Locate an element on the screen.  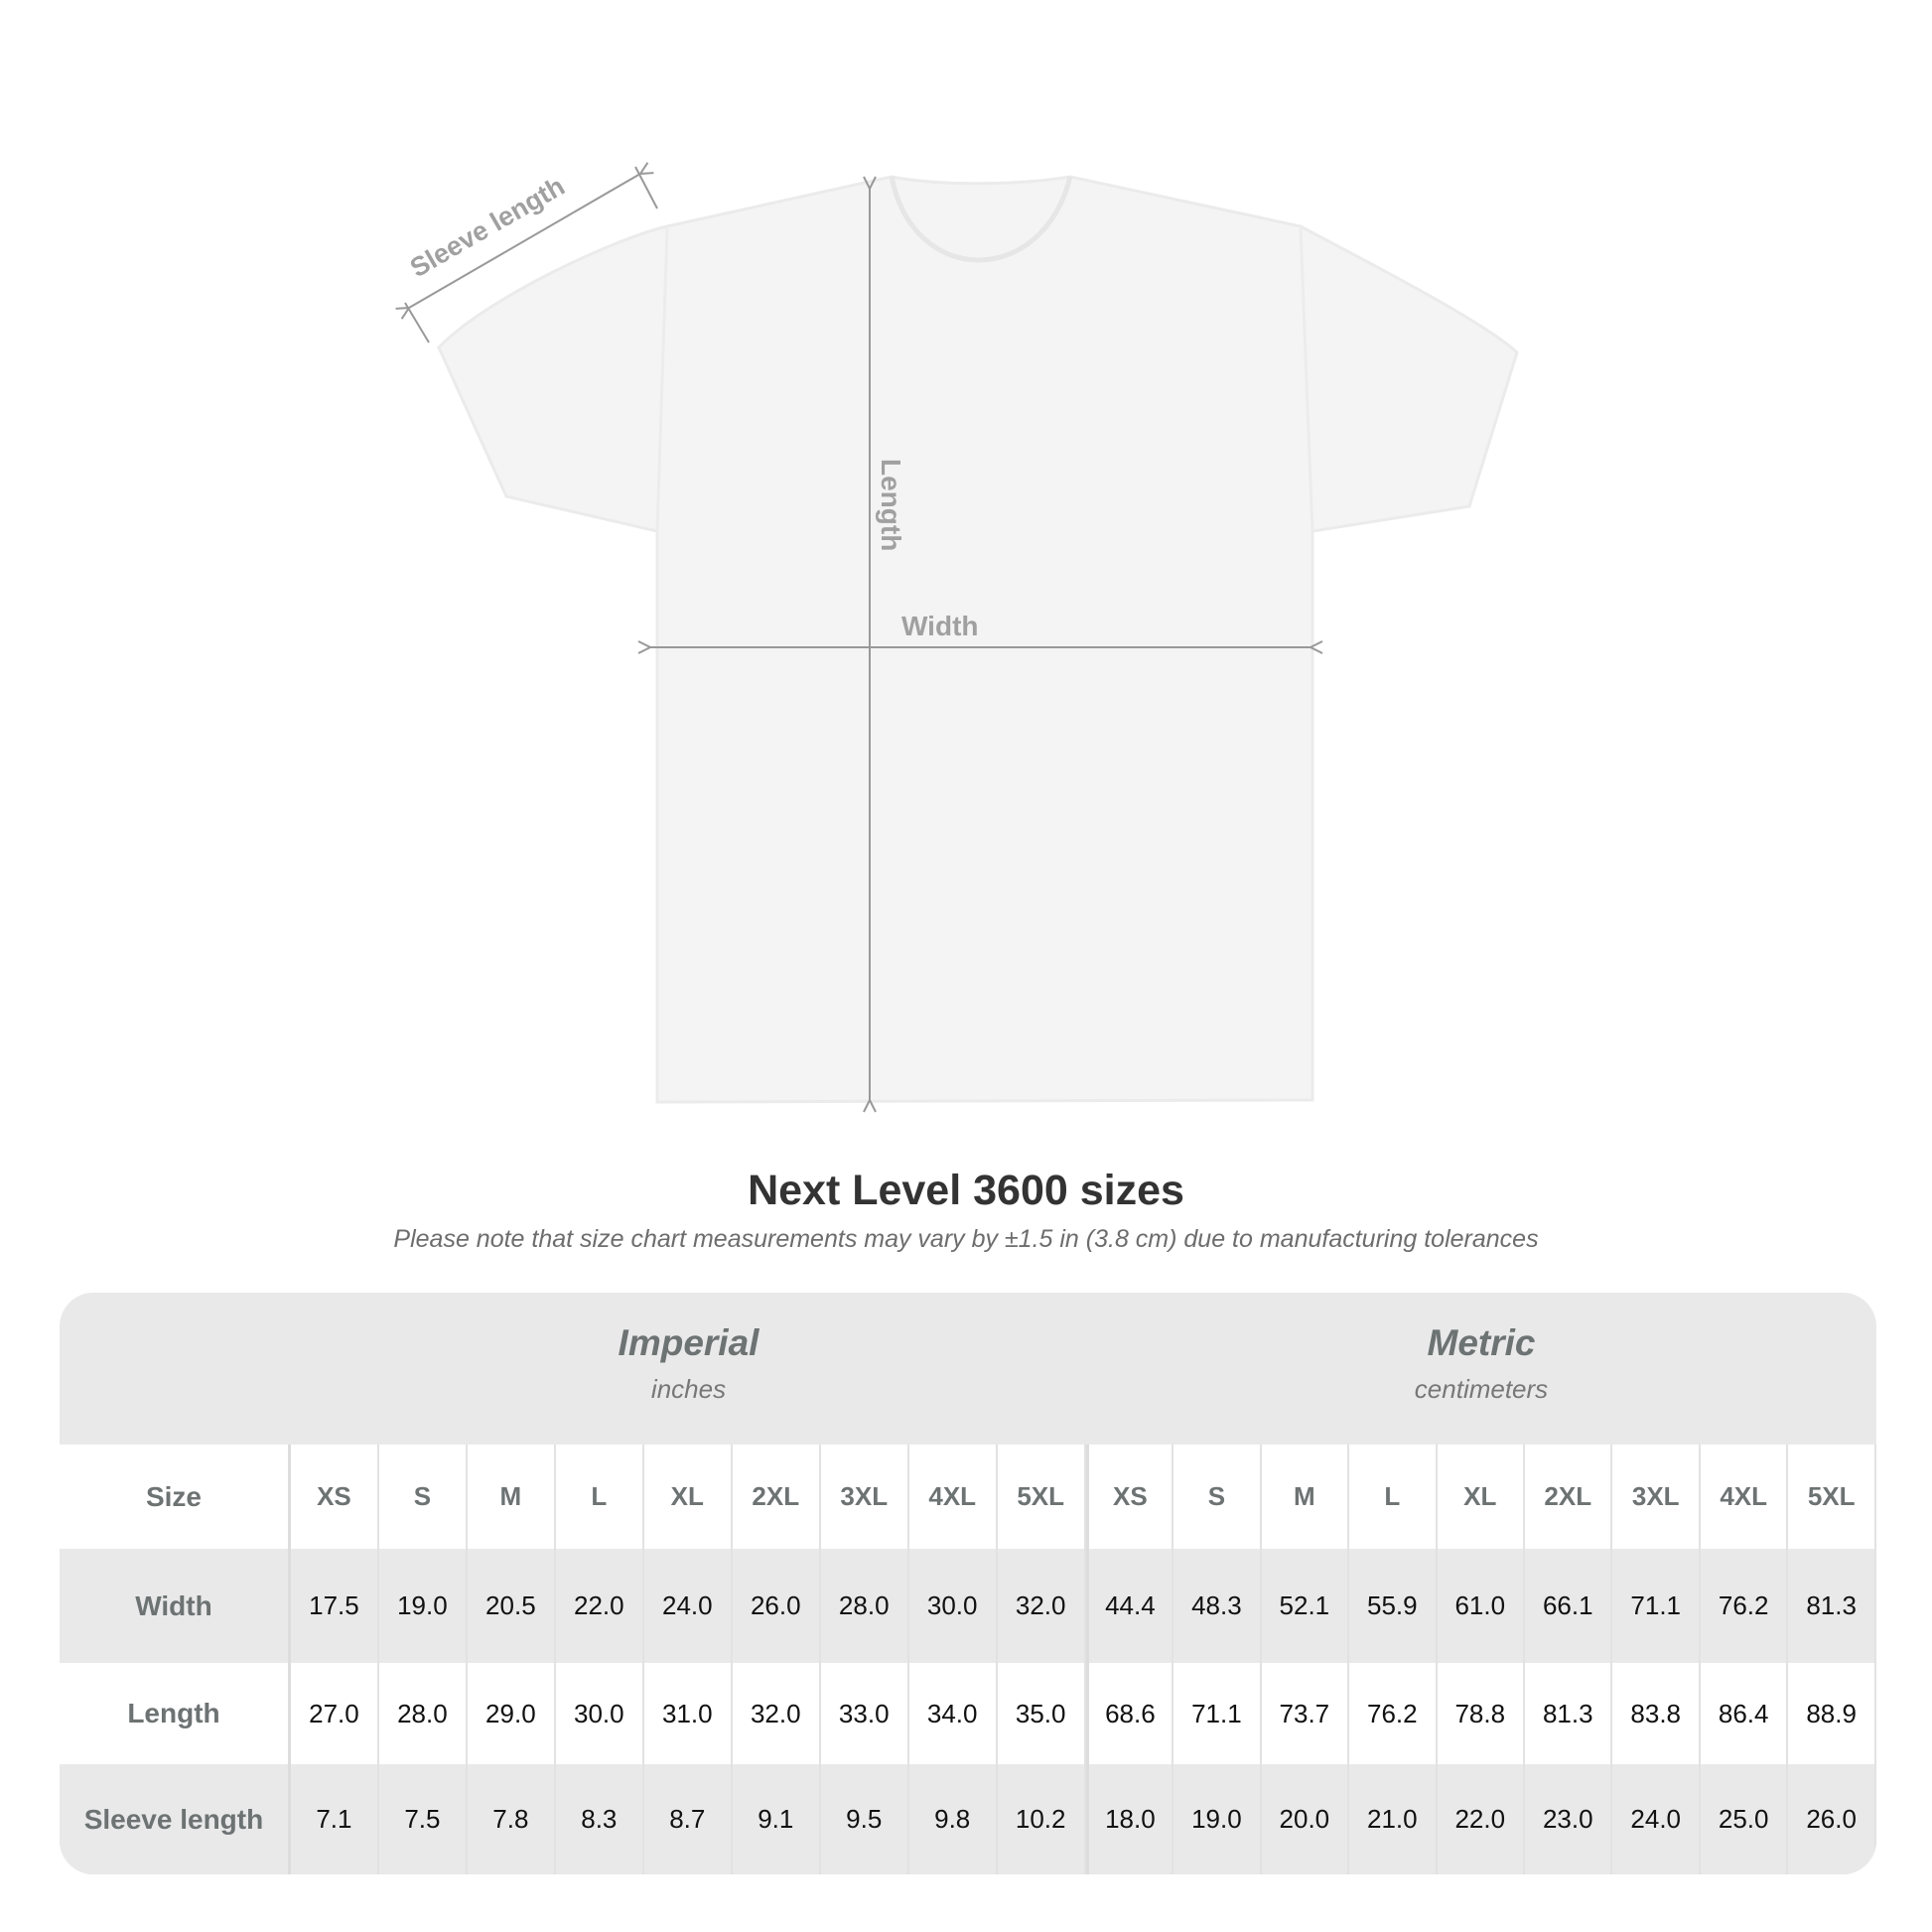
sleeve-arrow is located at coordinates (524, 241).